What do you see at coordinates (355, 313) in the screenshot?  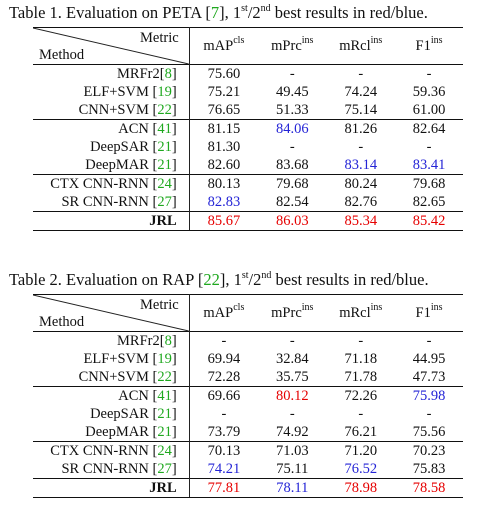 I see `column-header-label: mRcl` at bounding box center [355, 313].